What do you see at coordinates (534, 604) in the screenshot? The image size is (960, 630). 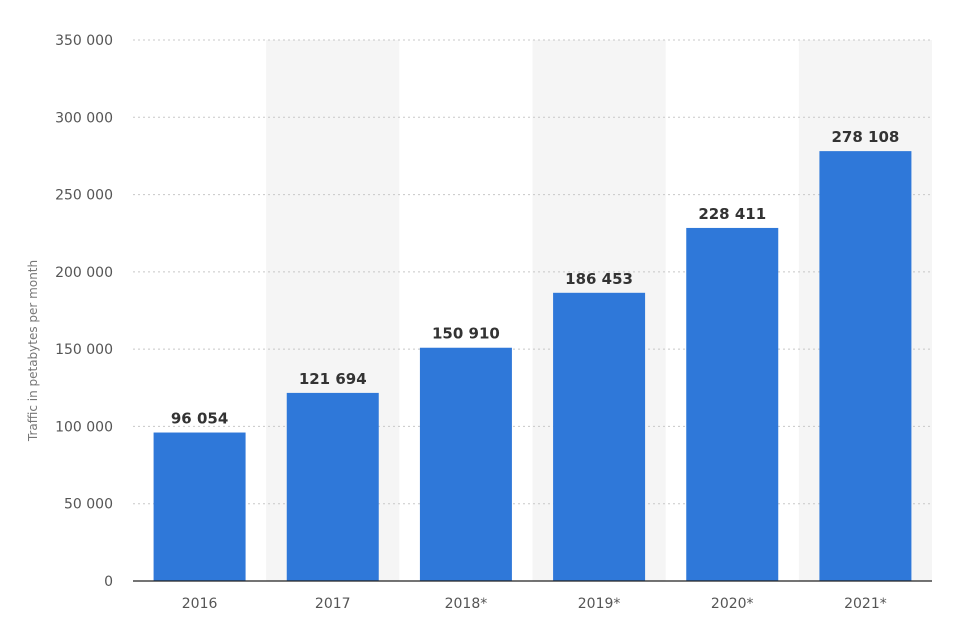 I see `x-axis-ticks: 2016 2017 2018* 2019* 2020* 2021*` at bounding box center [534, 604].